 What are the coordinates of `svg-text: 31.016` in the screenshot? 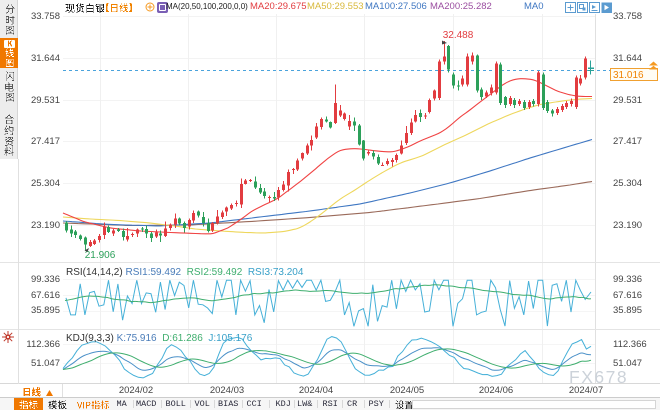 It's located at (628, 75).